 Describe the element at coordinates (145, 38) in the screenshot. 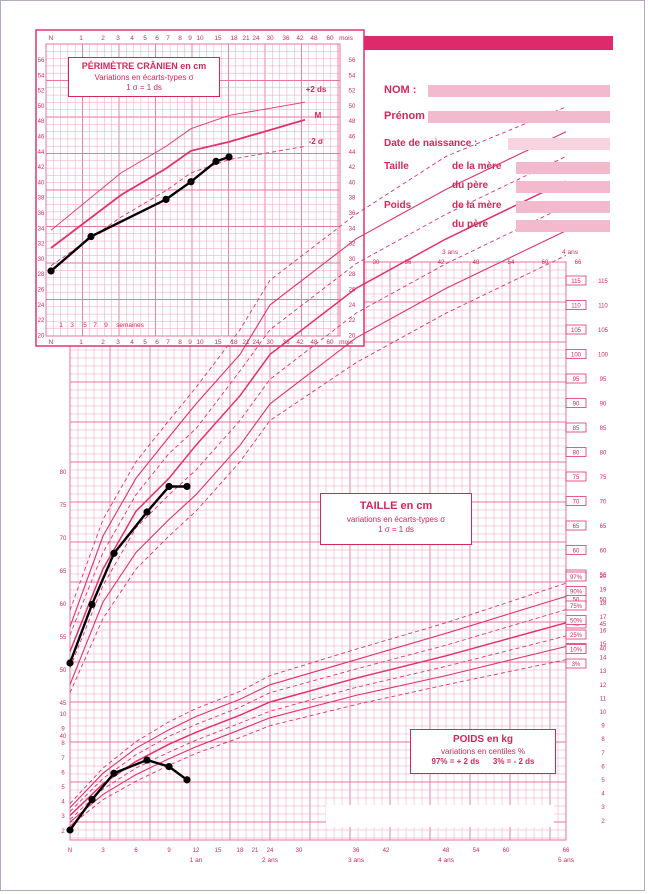

I see `head-top-tick-label: 5` at that location.